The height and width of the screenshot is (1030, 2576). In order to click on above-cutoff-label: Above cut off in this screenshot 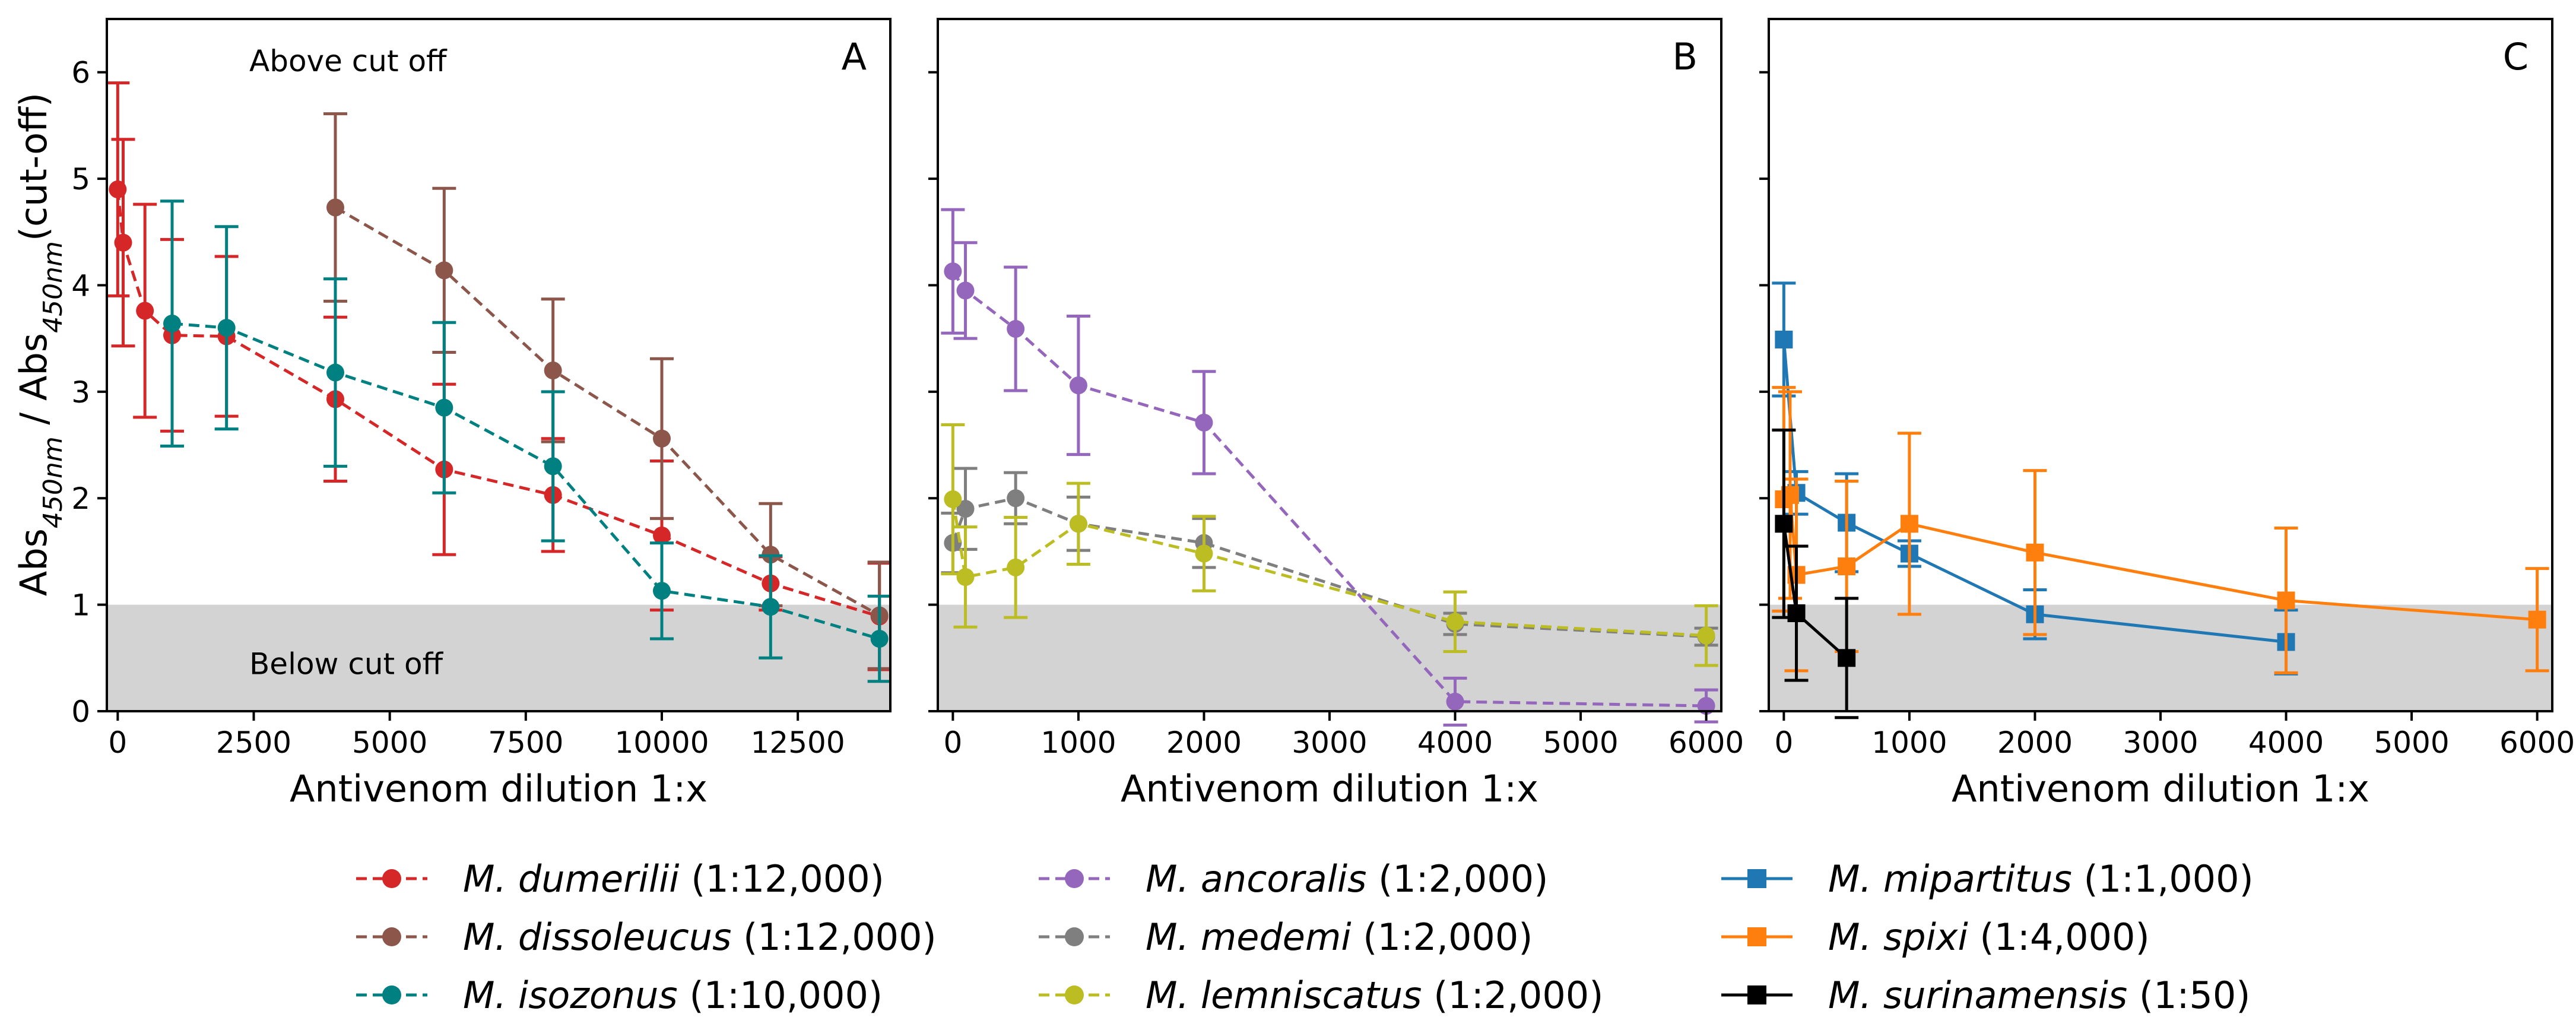, I will do `click(348, 61)`.